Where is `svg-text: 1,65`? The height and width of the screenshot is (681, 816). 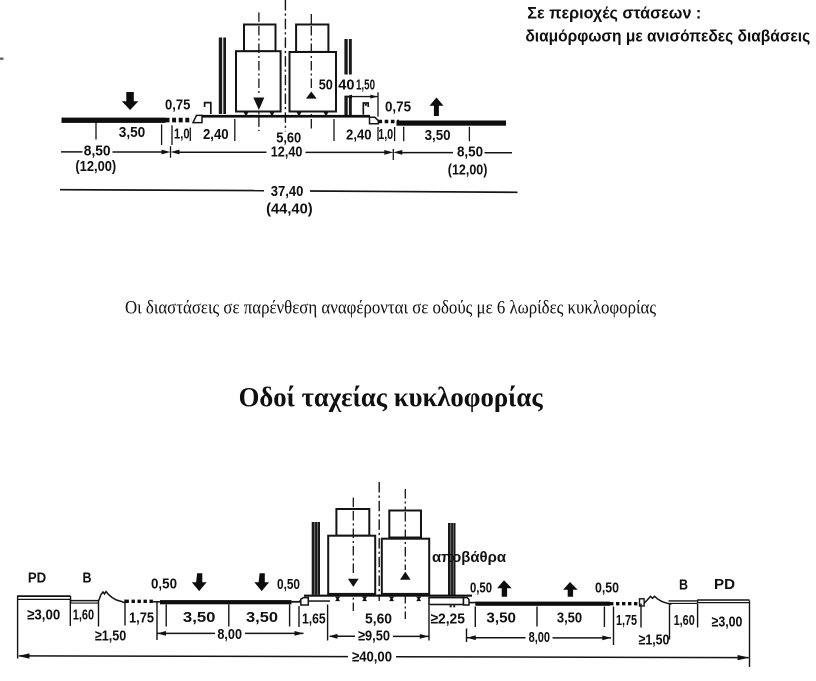 svg-text: 1,65 is located at coordinates (314, 619).